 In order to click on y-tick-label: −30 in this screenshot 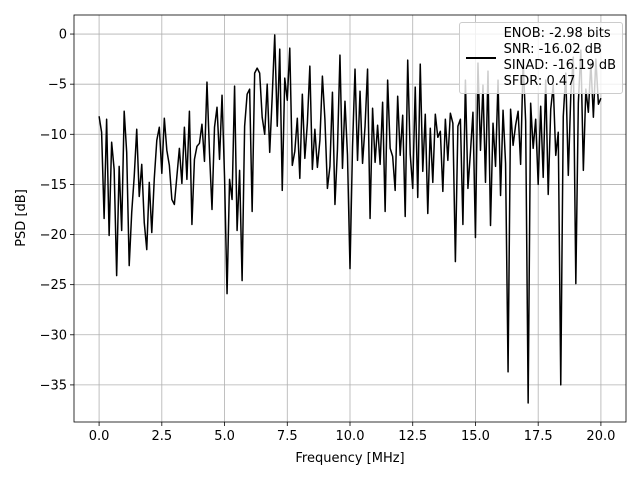, I will do `click(53, 335)`.